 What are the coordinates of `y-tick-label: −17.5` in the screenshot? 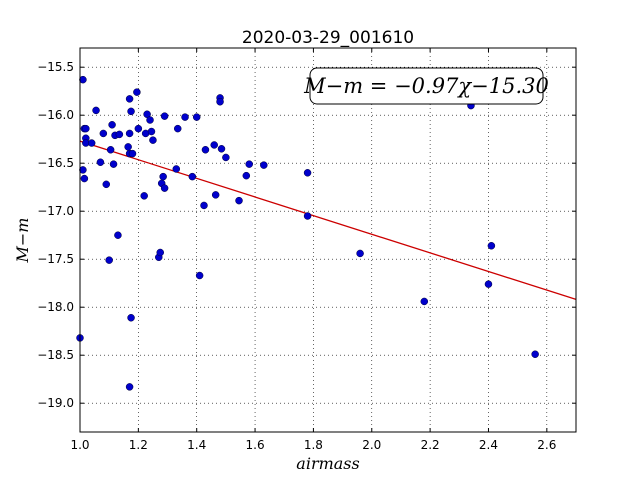 It's located at (55, 259).